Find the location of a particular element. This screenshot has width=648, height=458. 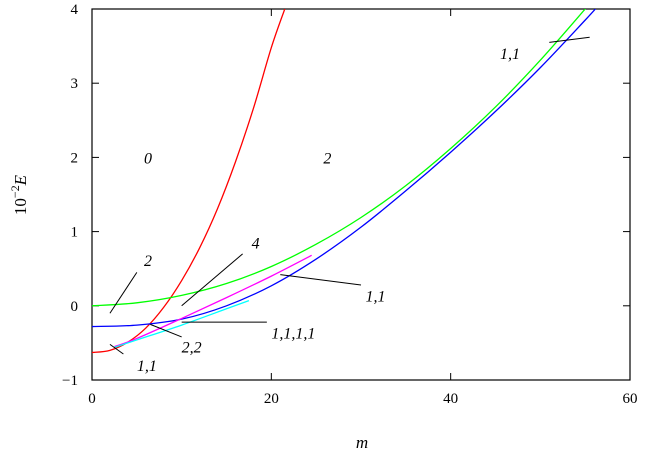

y-tick-label: −1 is located at coordinates (70, 381).